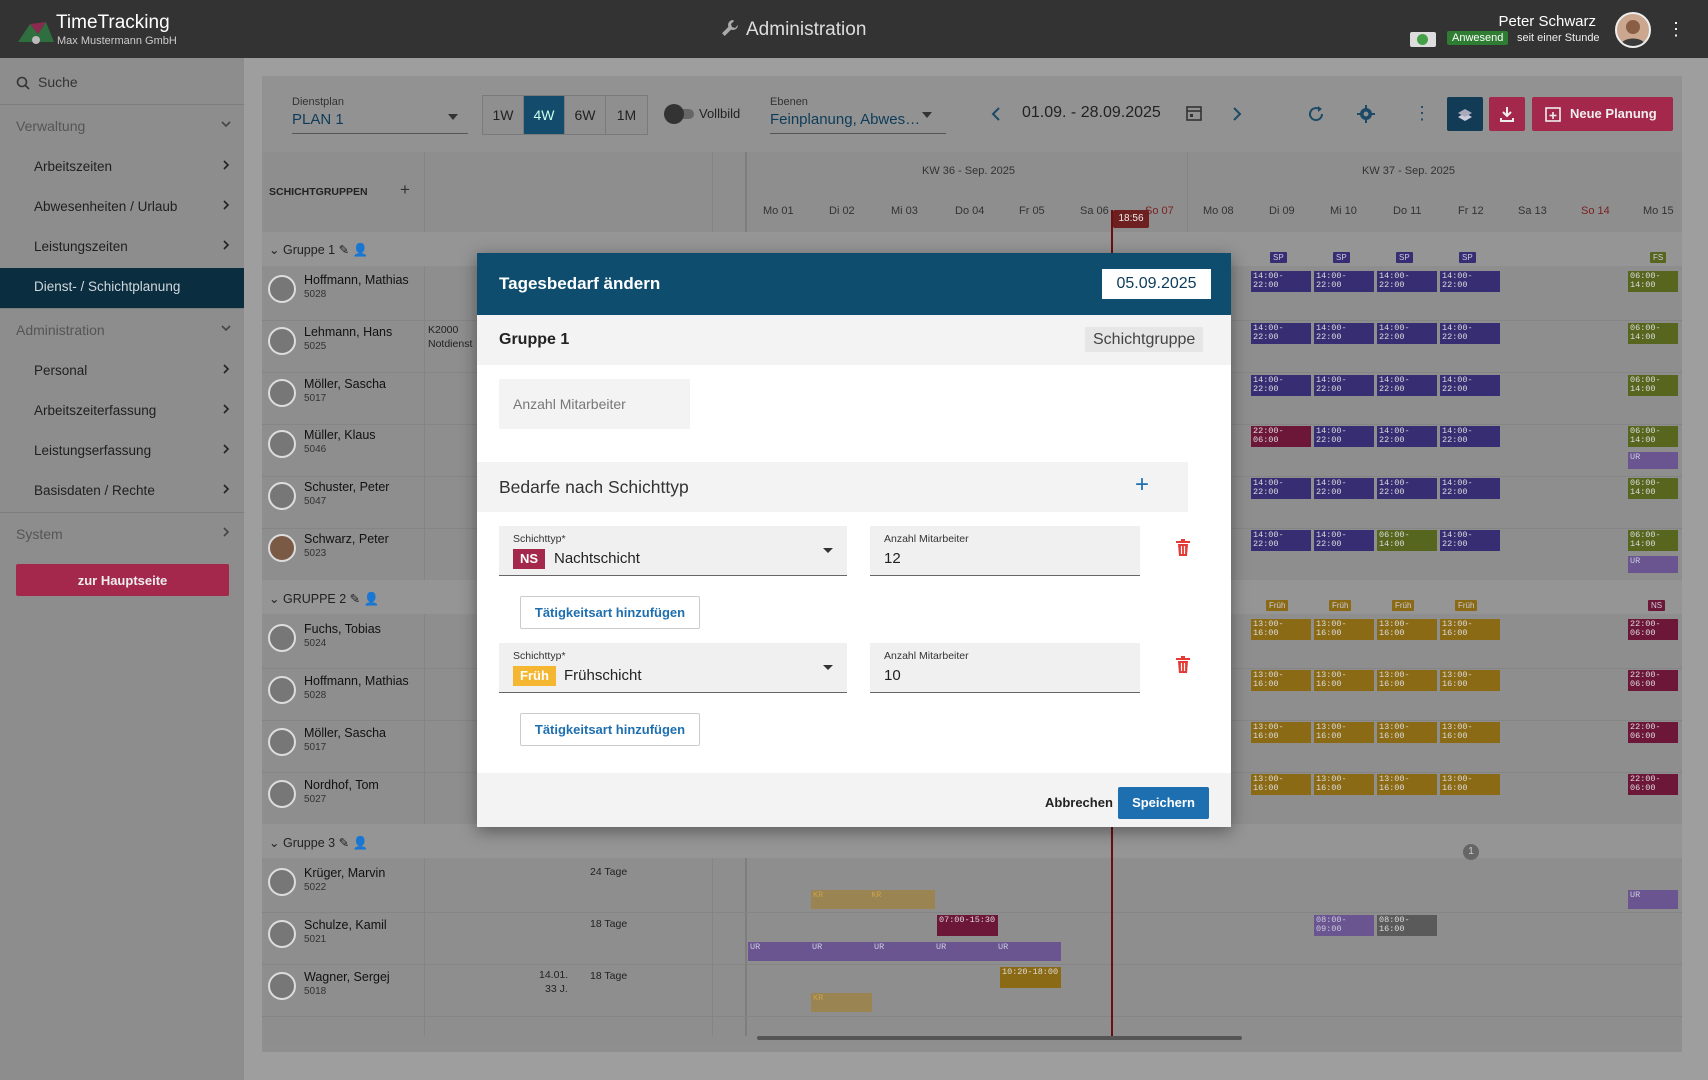 This screenshot has height=1080, width=1708. What do you see at coordinates (610, 729) in the screenshot?
I see `add-activity-button: Tätigkeitsart hinzufügen` at bounding box center [610, 729].